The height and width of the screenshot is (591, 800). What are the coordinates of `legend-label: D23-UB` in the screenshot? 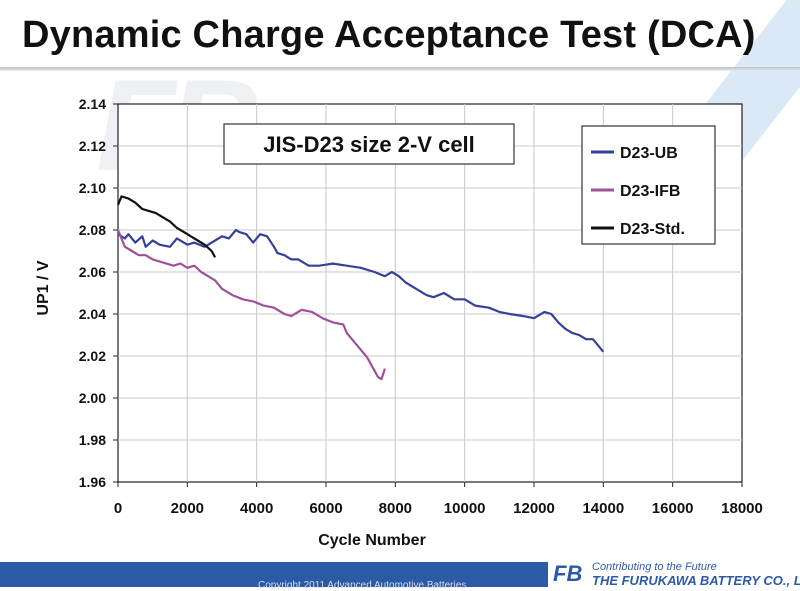 It's located at (649, 153).